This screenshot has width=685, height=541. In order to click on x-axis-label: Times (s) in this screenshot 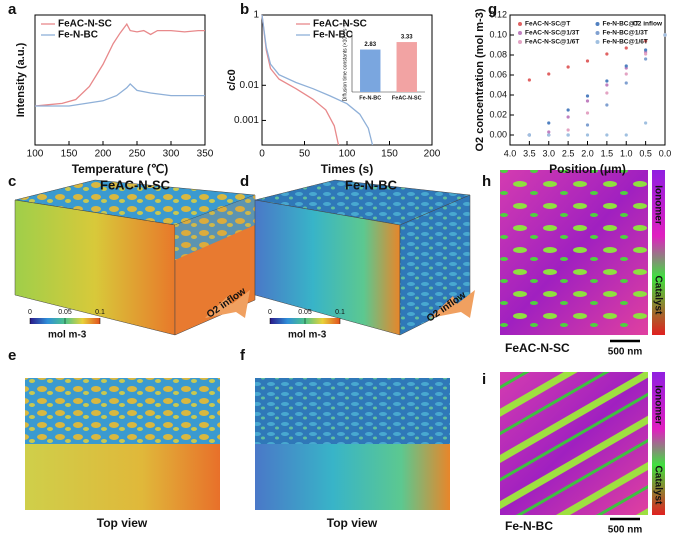, I will do `click(347, 169)`.